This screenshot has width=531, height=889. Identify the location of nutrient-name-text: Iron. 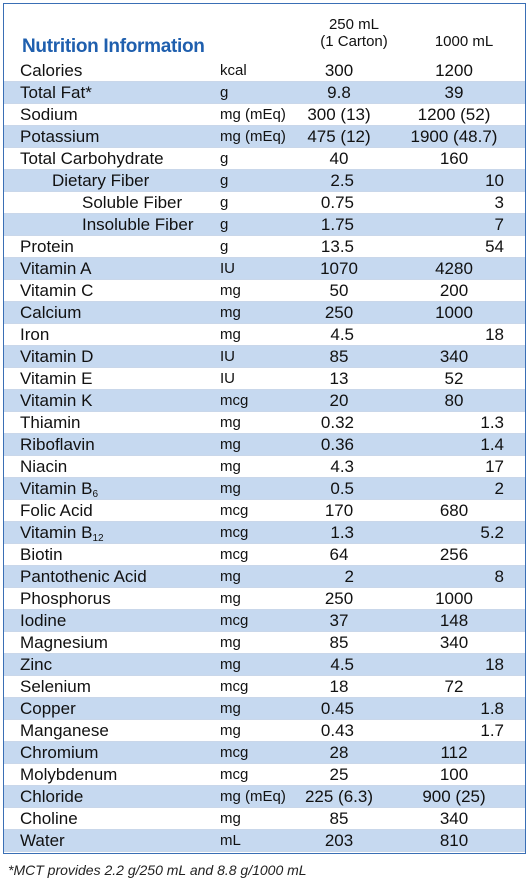
(35, 334).